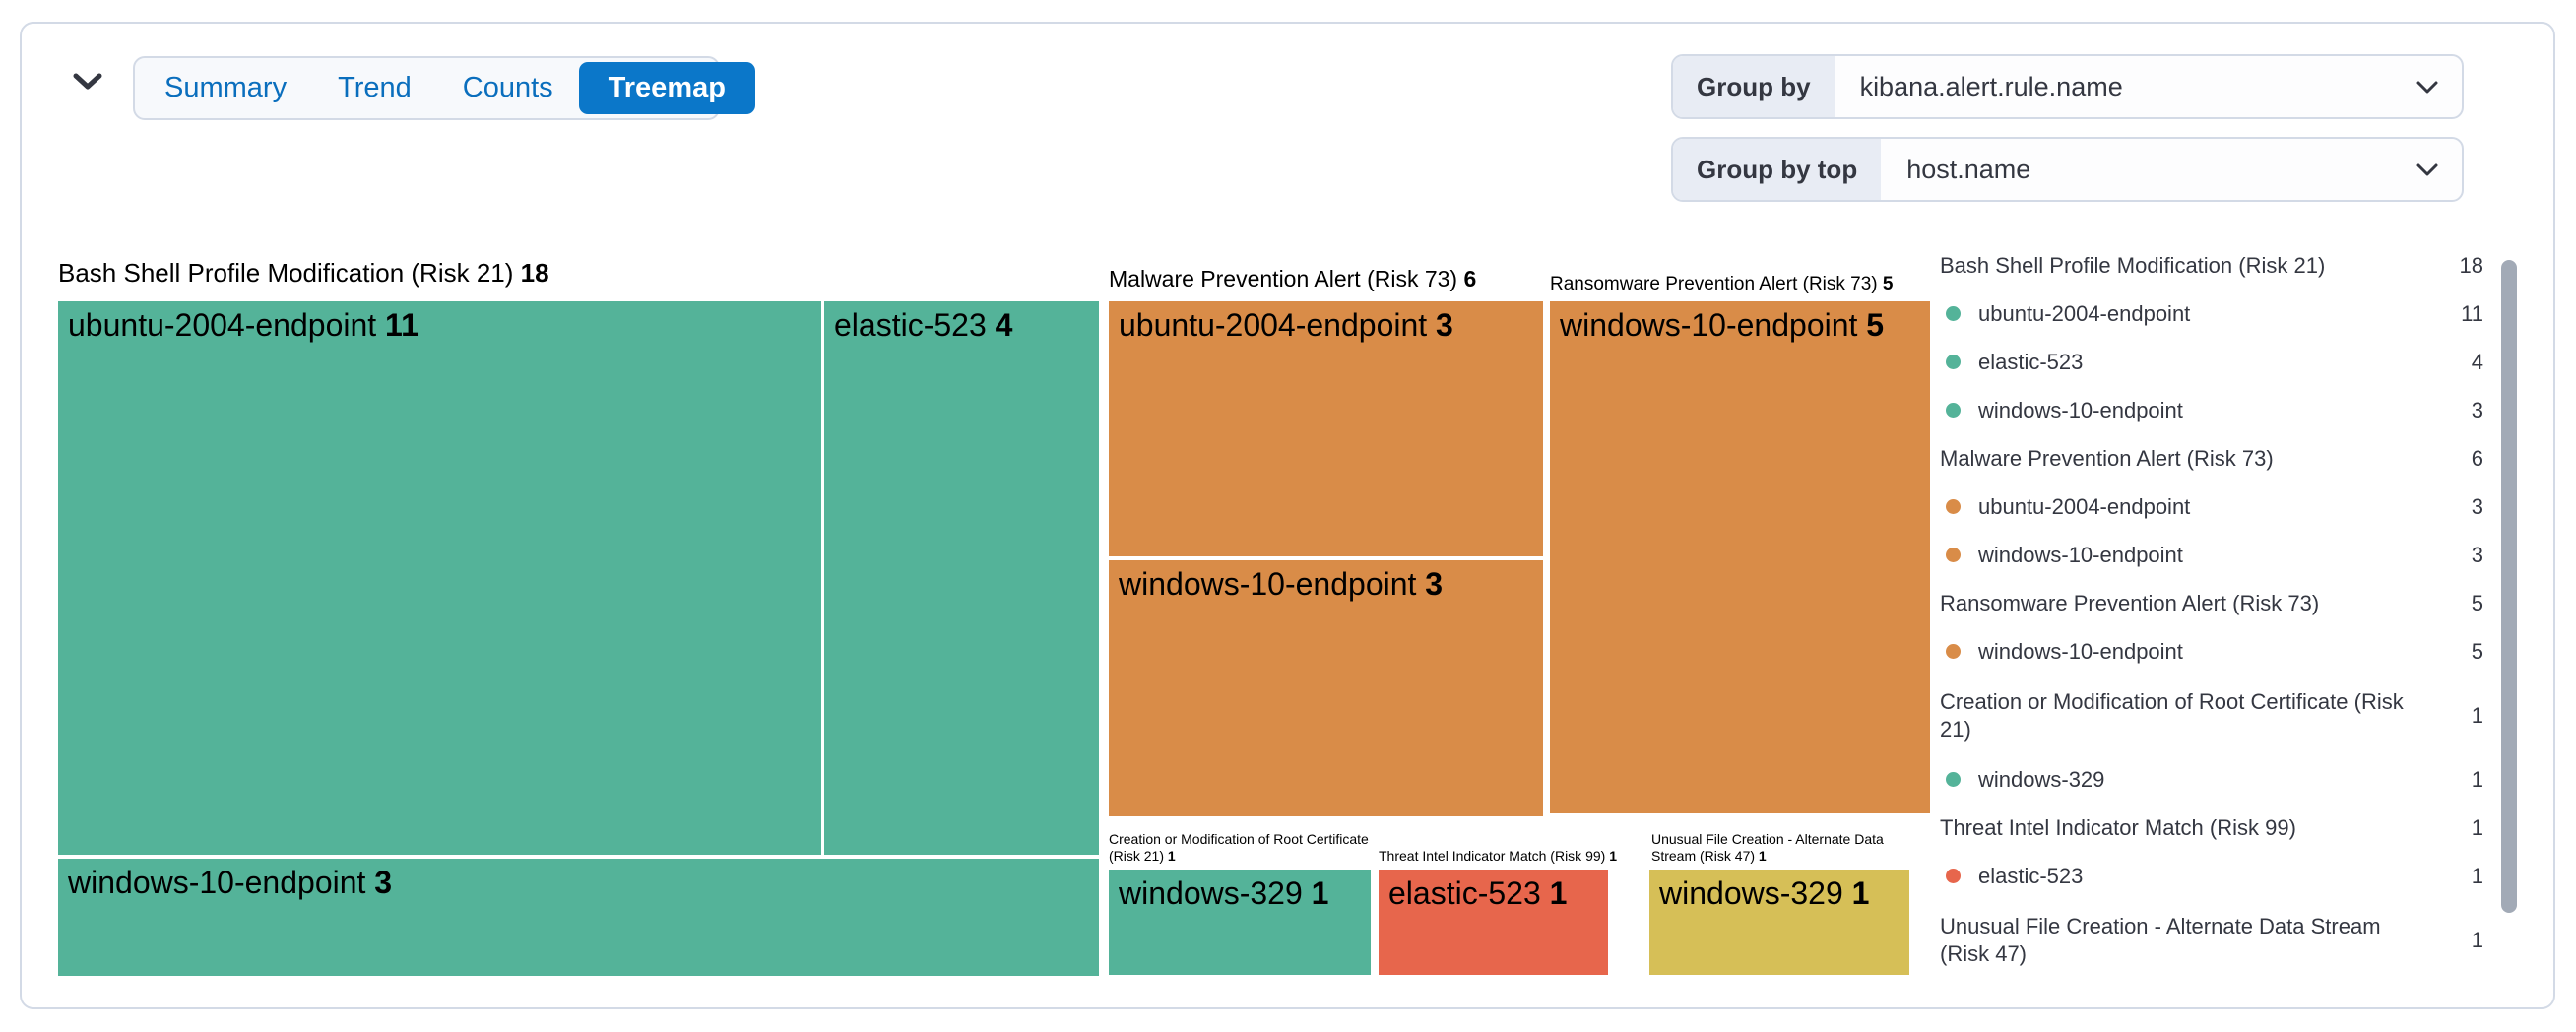 The height and width of the screenshot is (1032, 2576). What do you see at coordinates (1888, 284) in the screenshot?
I see `group-count: 5` at bounding box center [1888, 284].